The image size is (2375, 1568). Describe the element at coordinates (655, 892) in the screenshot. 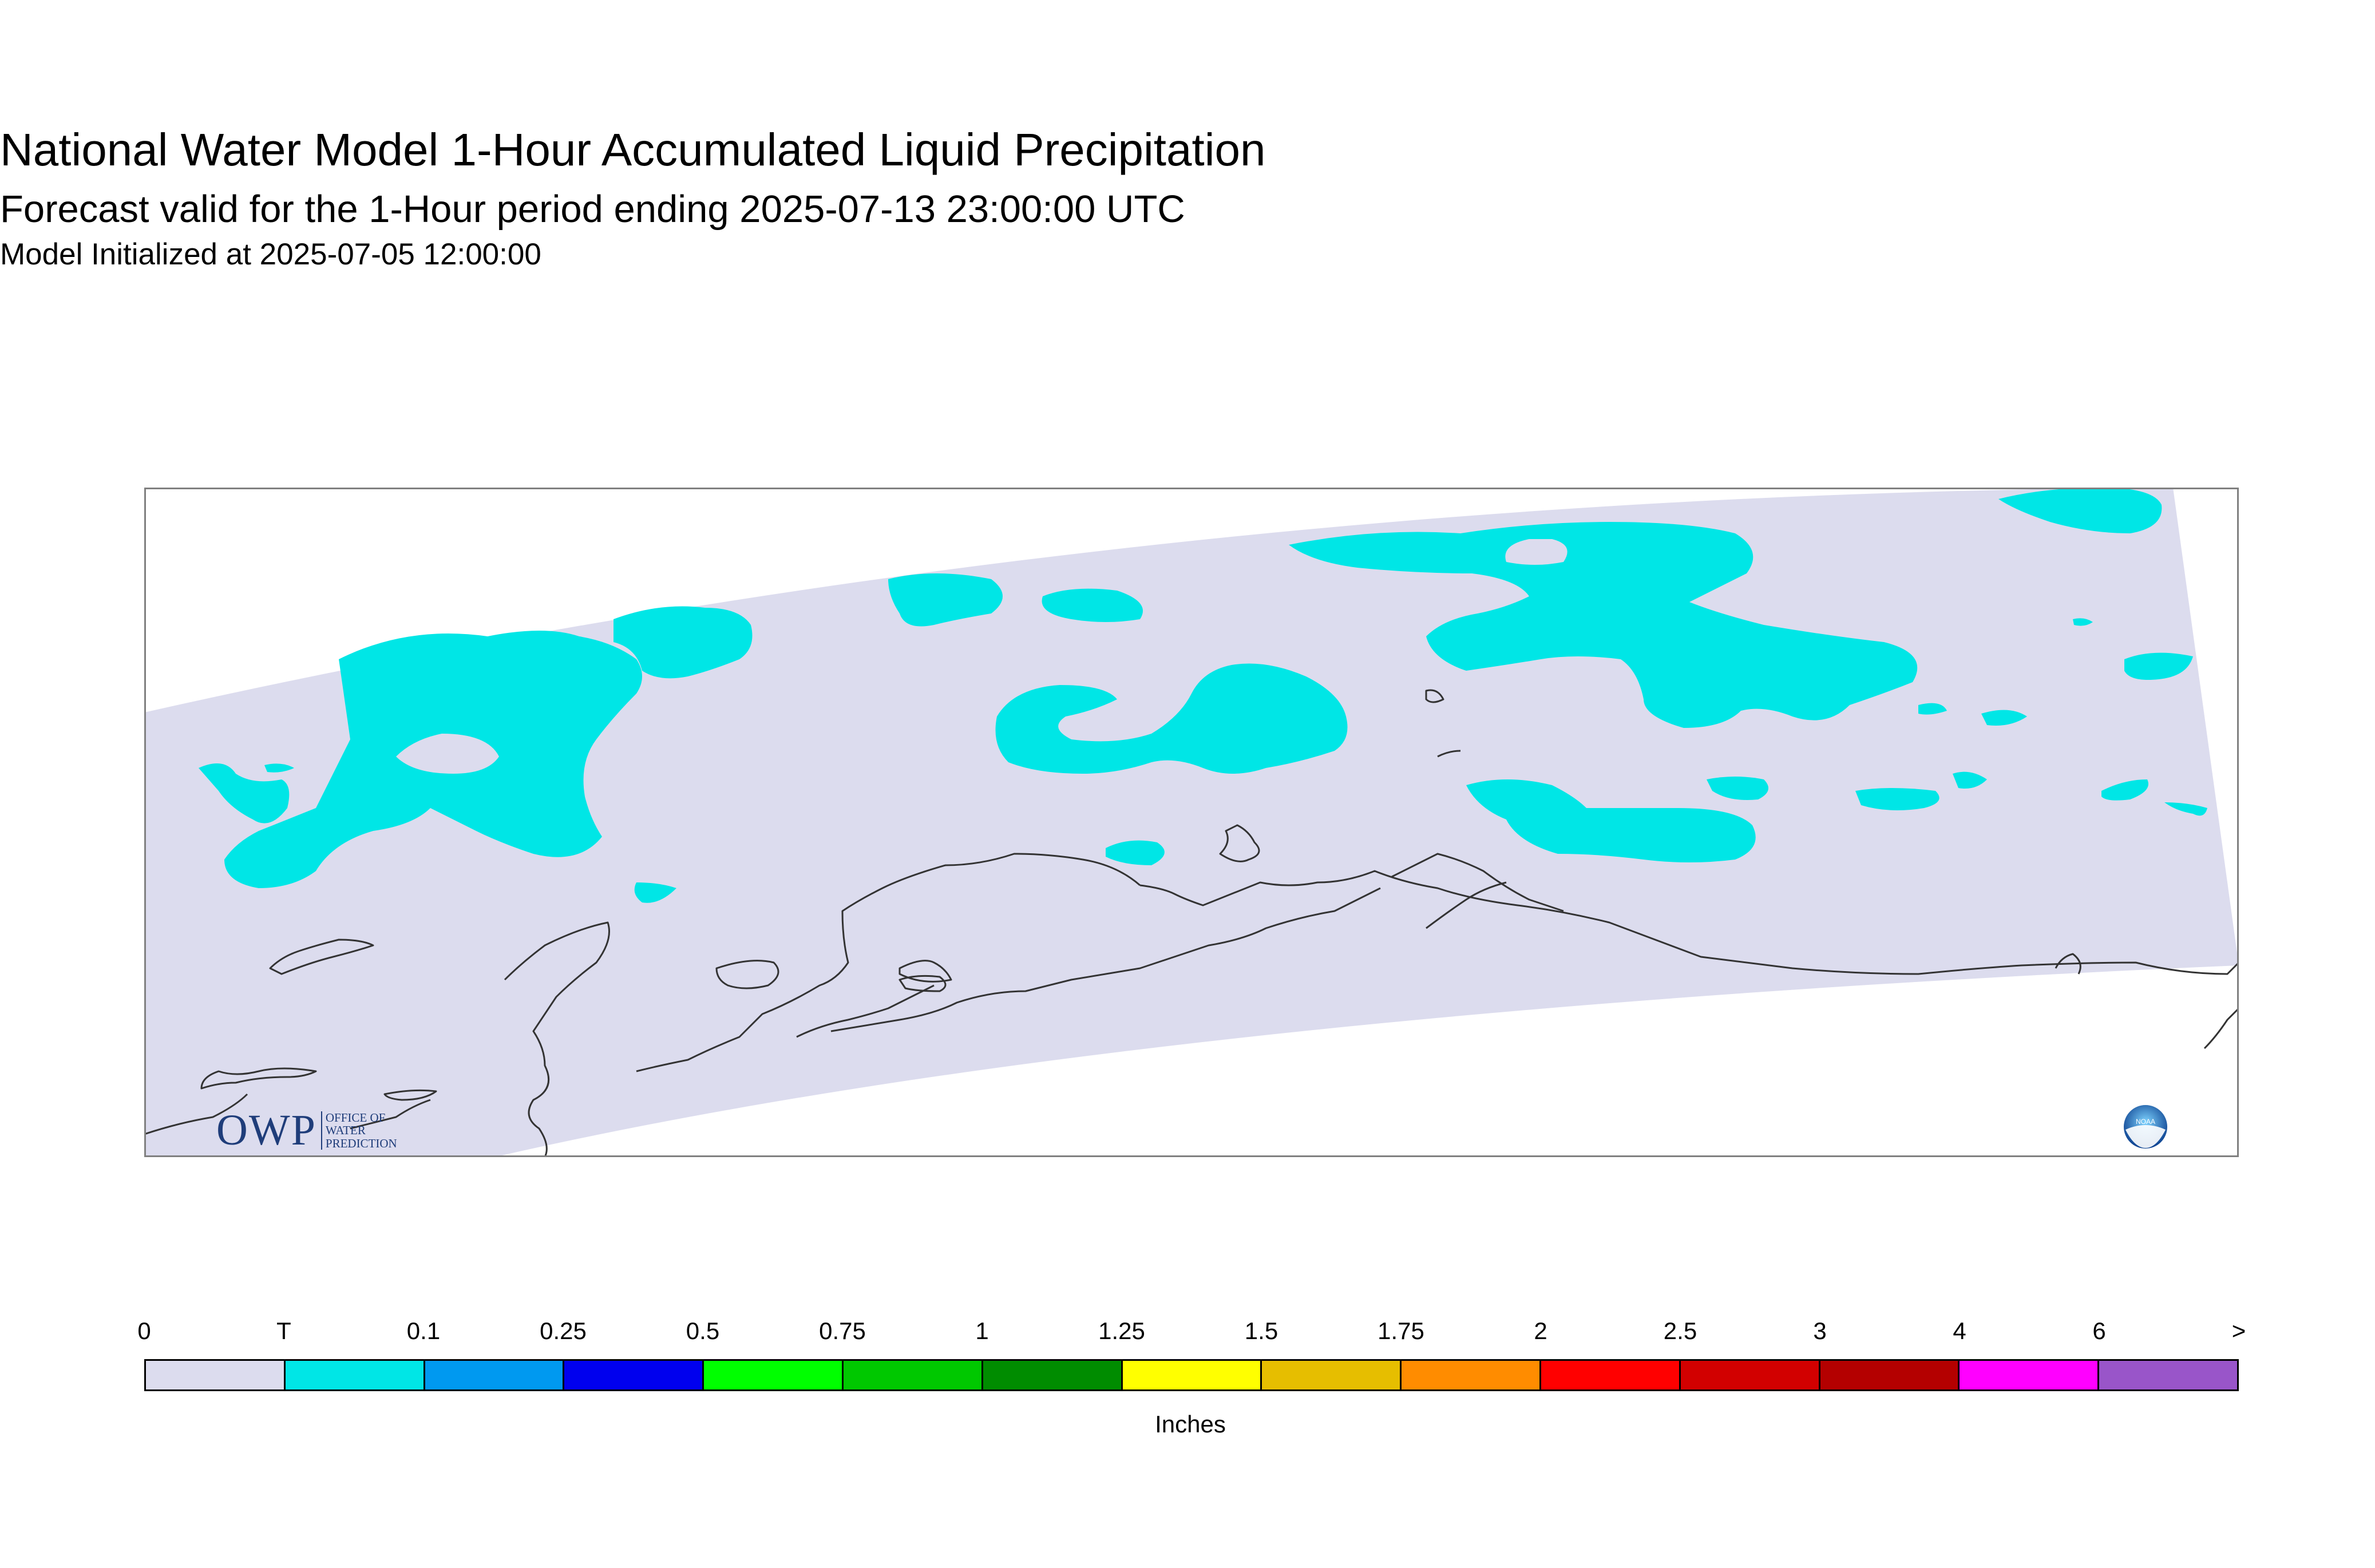

I see `precip-area-south` at that location.